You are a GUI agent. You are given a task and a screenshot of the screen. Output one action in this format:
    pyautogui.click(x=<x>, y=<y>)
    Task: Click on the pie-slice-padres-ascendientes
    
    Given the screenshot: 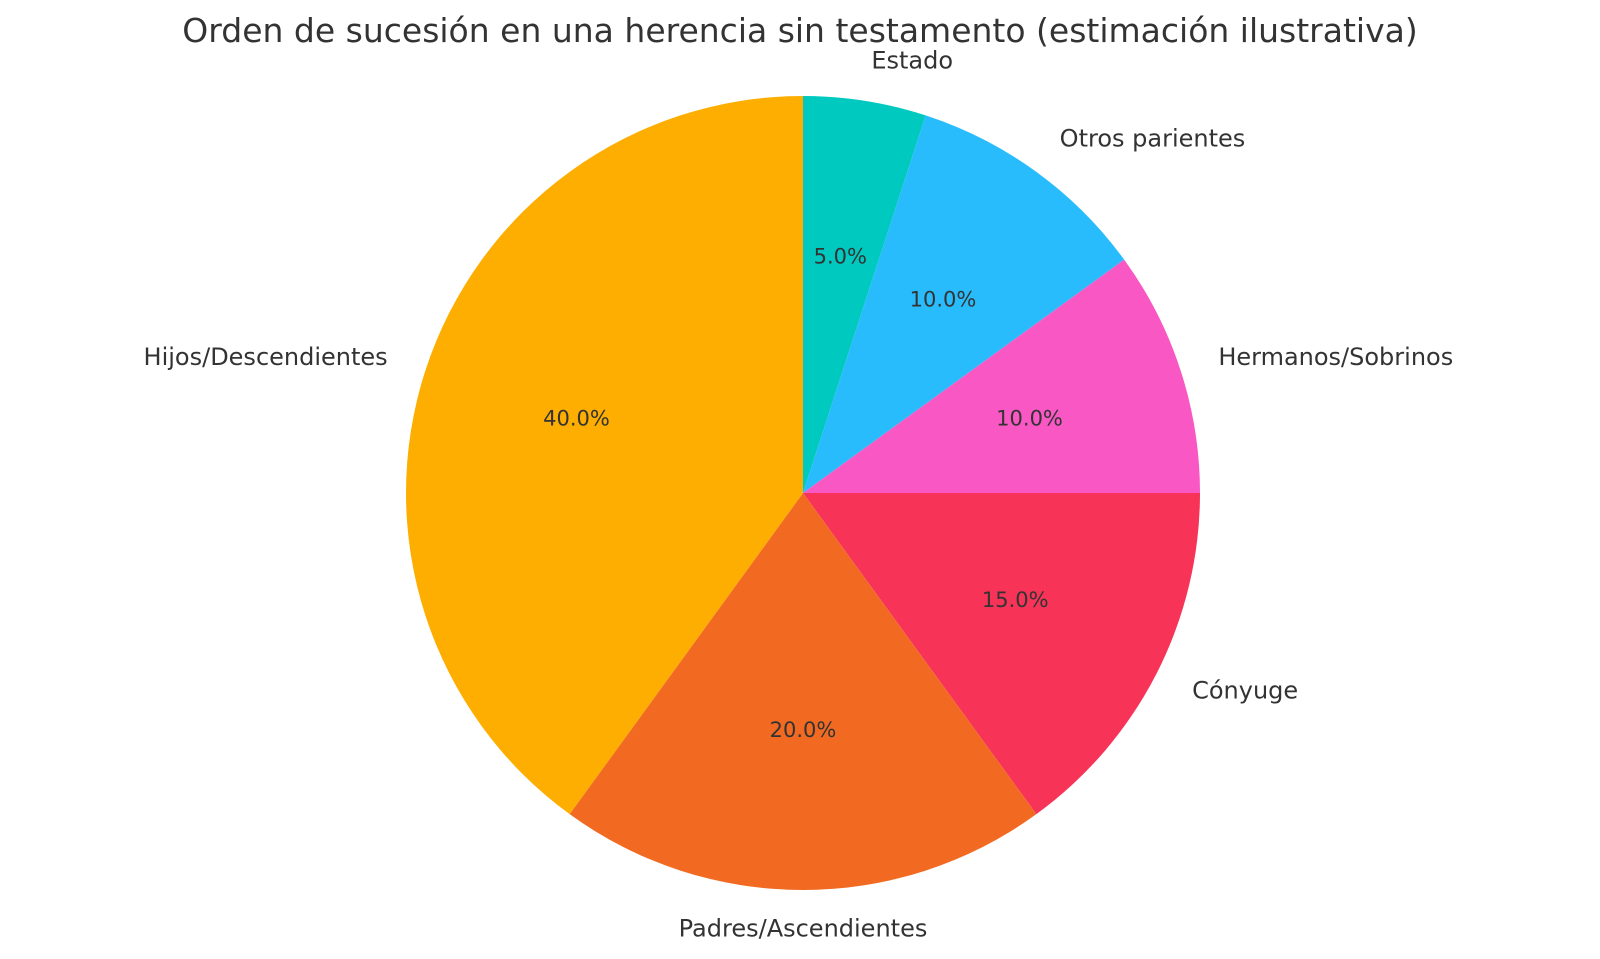 What is the action you would take?
    pyautogui.click(x=803, y=691)
    